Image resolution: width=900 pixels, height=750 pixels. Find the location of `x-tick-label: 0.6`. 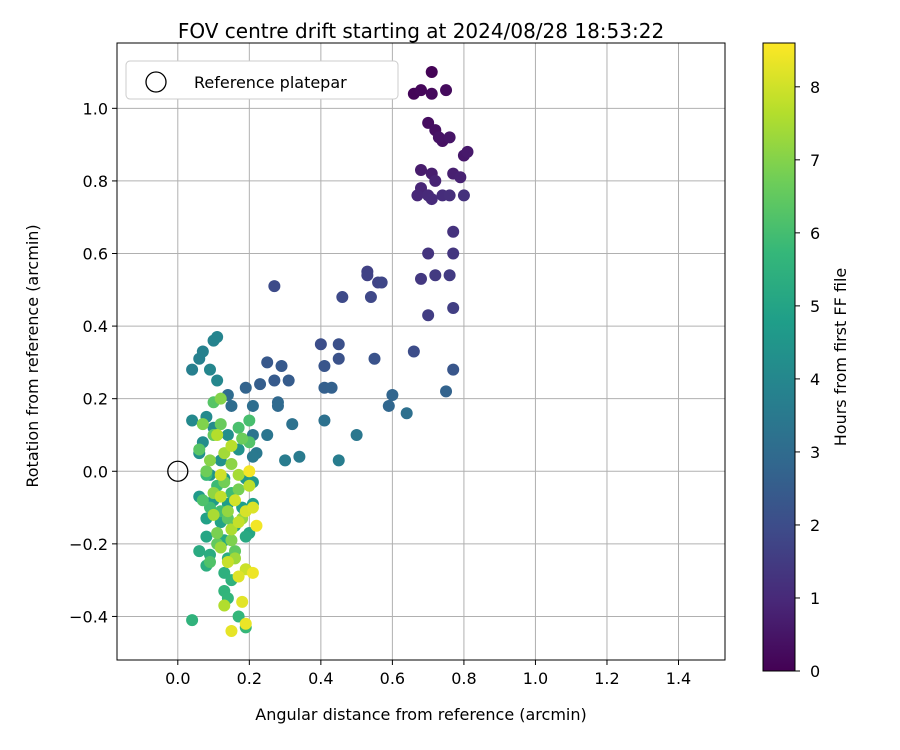

x-tick-label: 0.6 is located at coordinates (392, 678).